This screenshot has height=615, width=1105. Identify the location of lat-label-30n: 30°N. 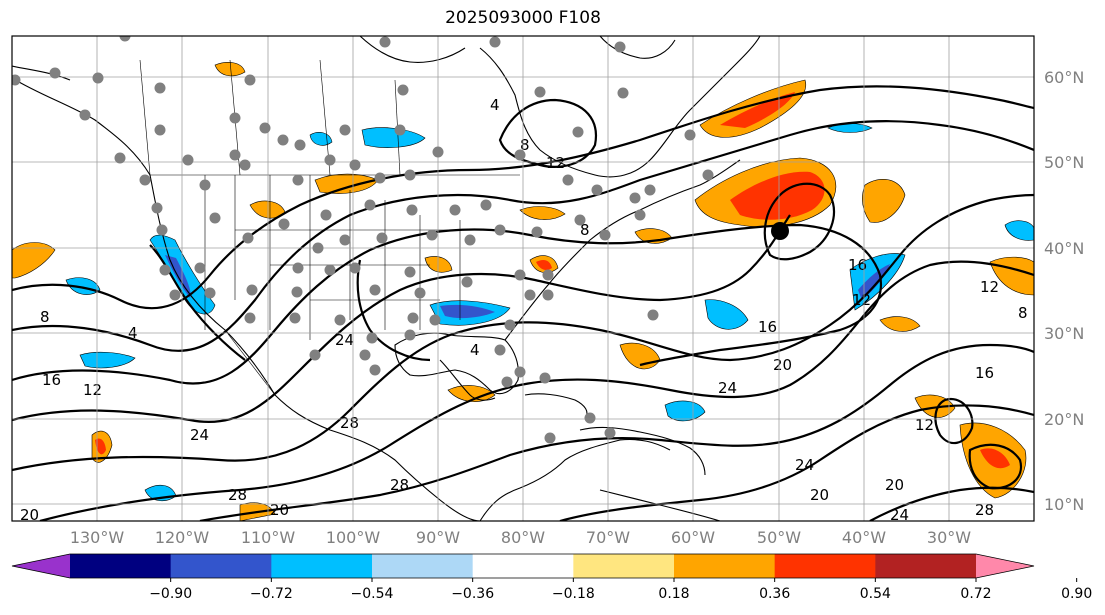
(1064, 333).